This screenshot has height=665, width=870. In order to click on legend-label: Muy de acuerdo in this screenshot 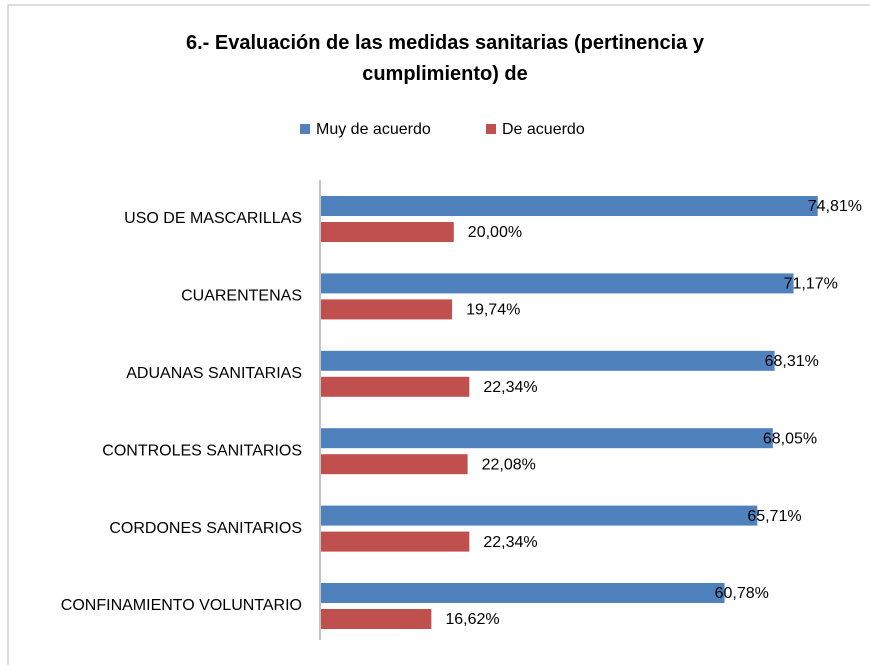, I will do `click(373, 129)`.